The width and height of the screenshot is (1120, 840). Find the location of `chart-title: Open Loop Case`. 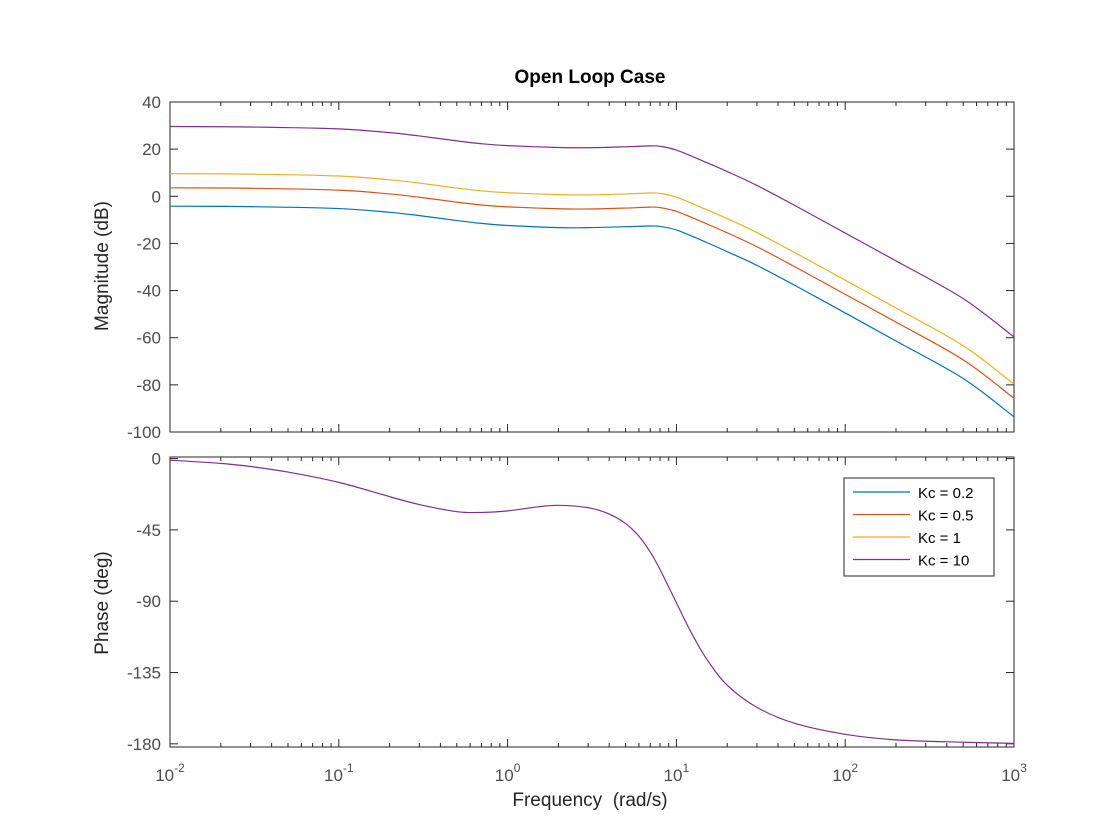

chart-title: Open Loop Case is located at coordinates (590, 77).